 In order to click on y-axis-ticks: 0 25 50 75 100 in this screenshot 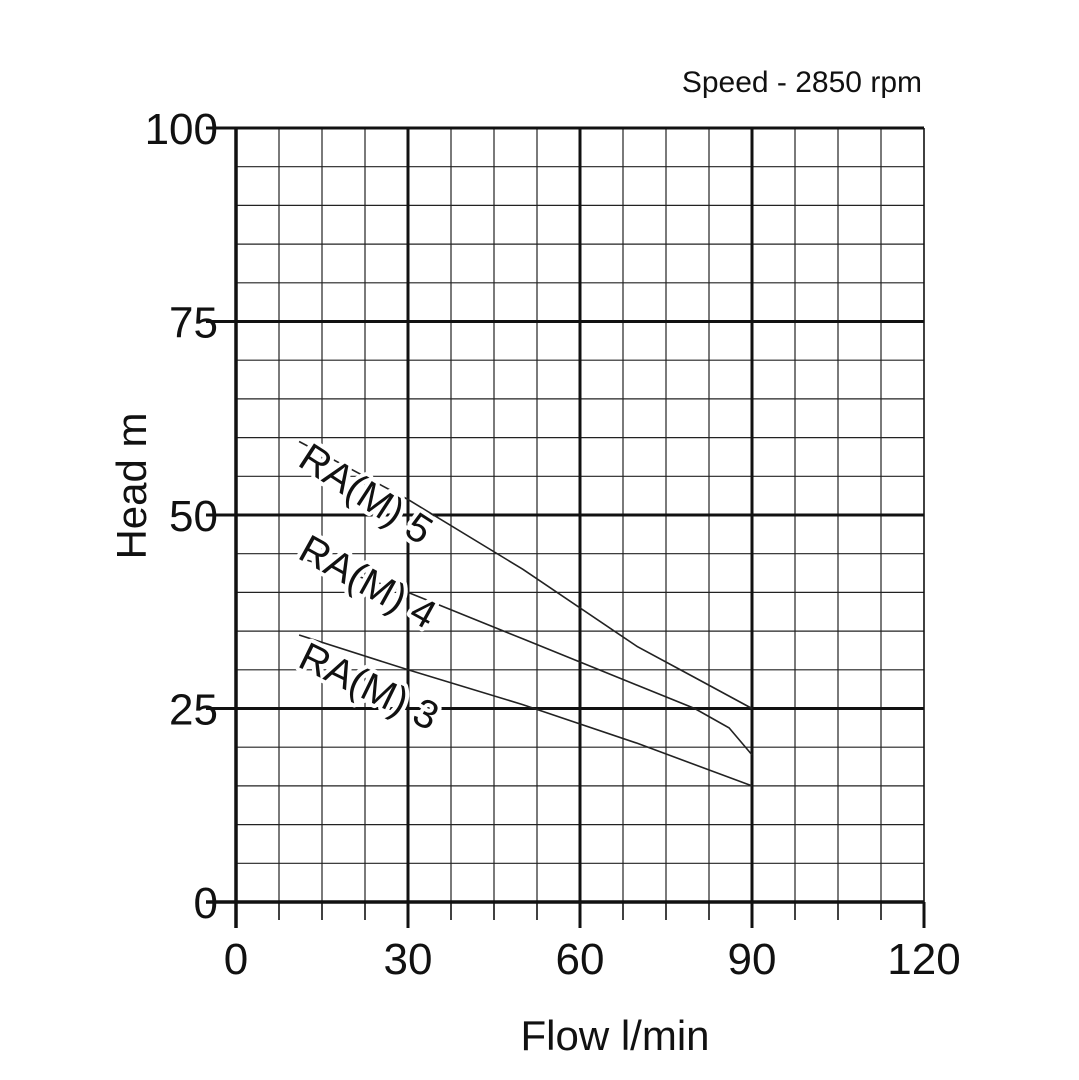, I will do `click(190, 516)`.